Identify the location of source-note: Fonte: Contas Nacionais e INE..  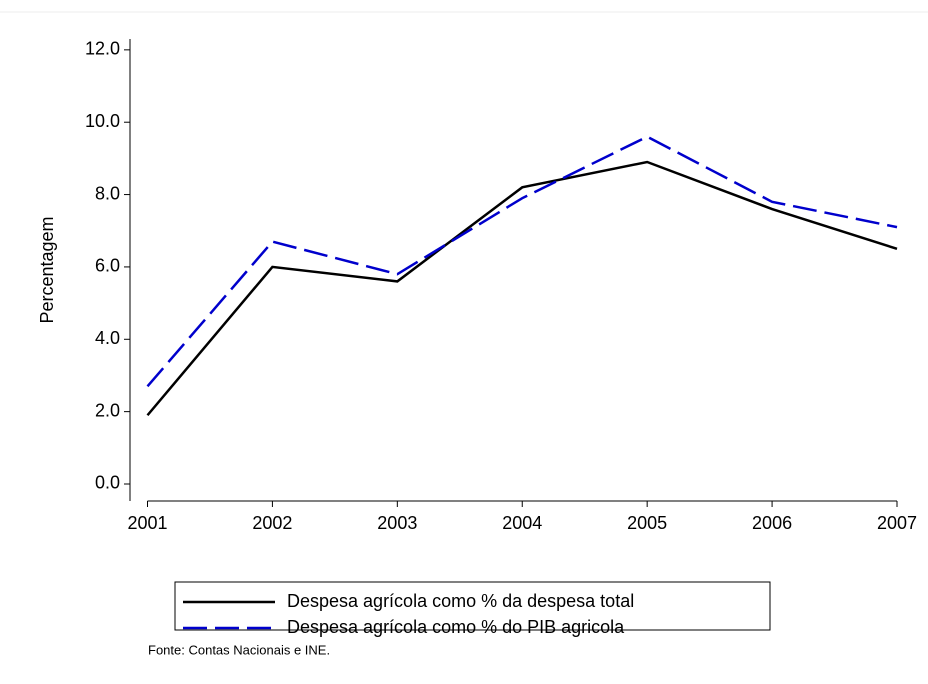
(239, 649).